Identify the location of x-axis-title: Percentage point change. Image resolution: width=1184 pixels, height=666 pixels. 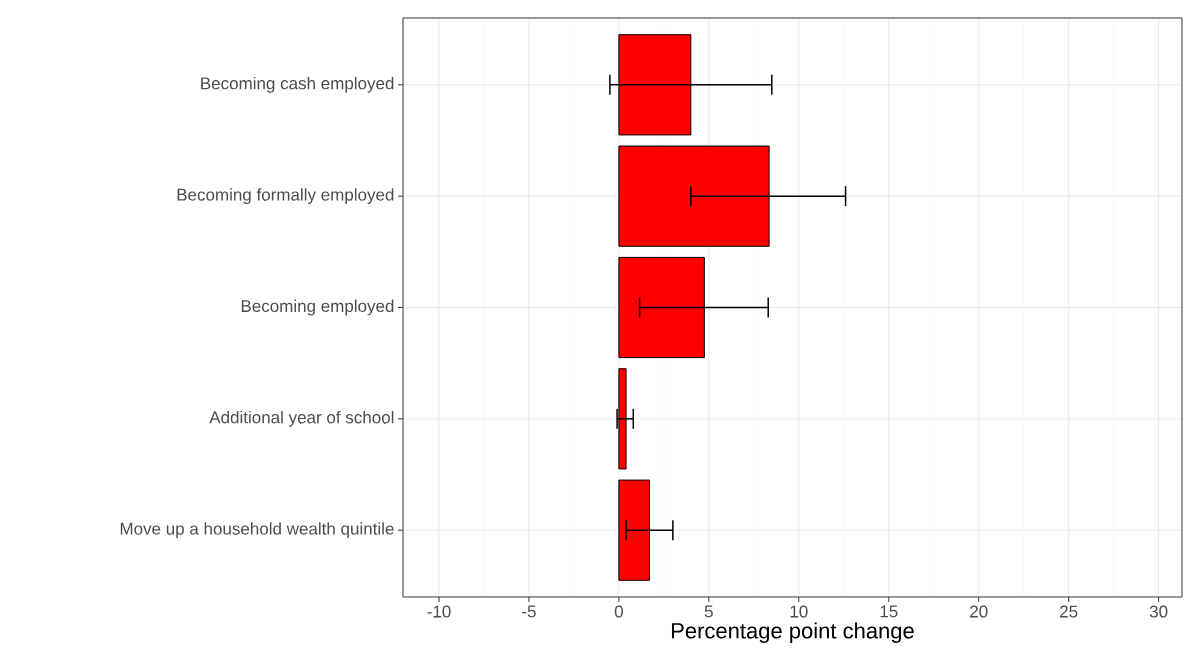
(792, 632).